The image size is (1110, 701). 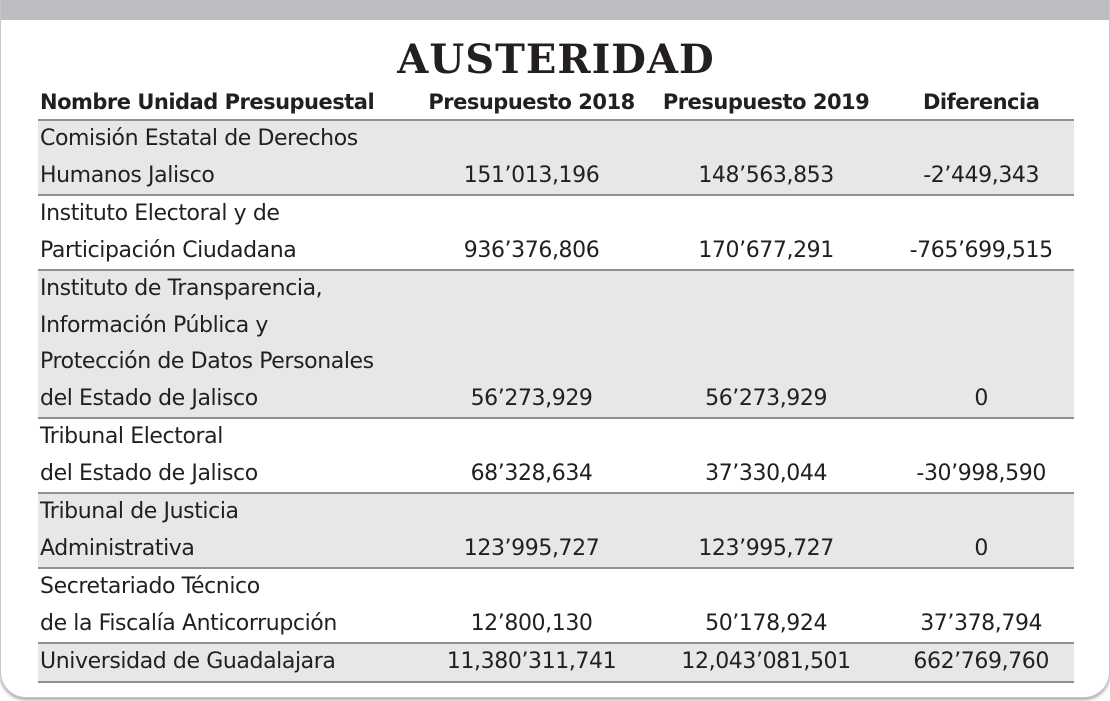 What do you see at coordinates (188, 623) in the screenshot?
I see `unit-name-line: de la Fiscalía Anticorrupción` at bounding box center [188, 623].